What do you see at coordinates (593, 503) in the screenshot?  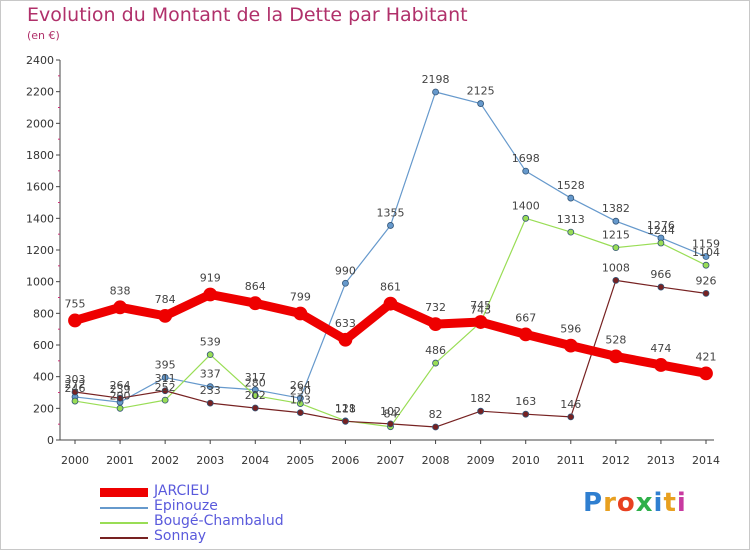 I see `logo-letter: P` at bounding box center [593, 503].